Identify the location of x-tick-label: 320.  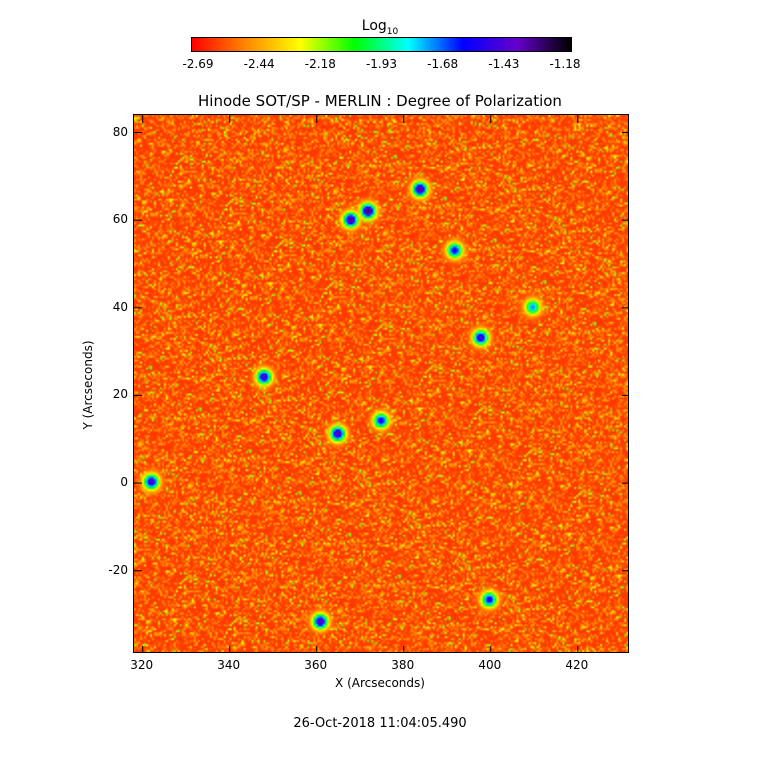
(142, 665).